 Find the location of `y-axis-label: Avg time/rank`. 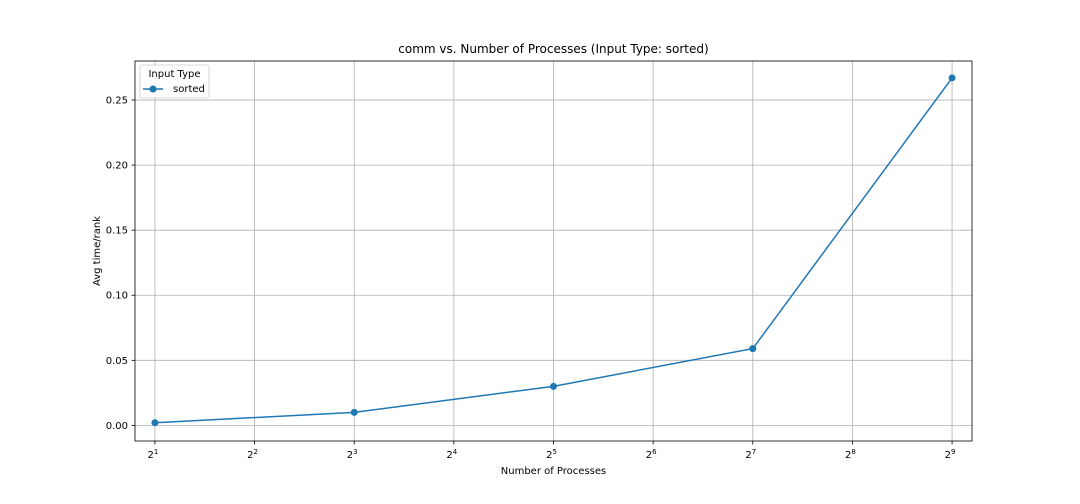

y-axis-label: Avg time/rank is located at coordinates (97, 251).